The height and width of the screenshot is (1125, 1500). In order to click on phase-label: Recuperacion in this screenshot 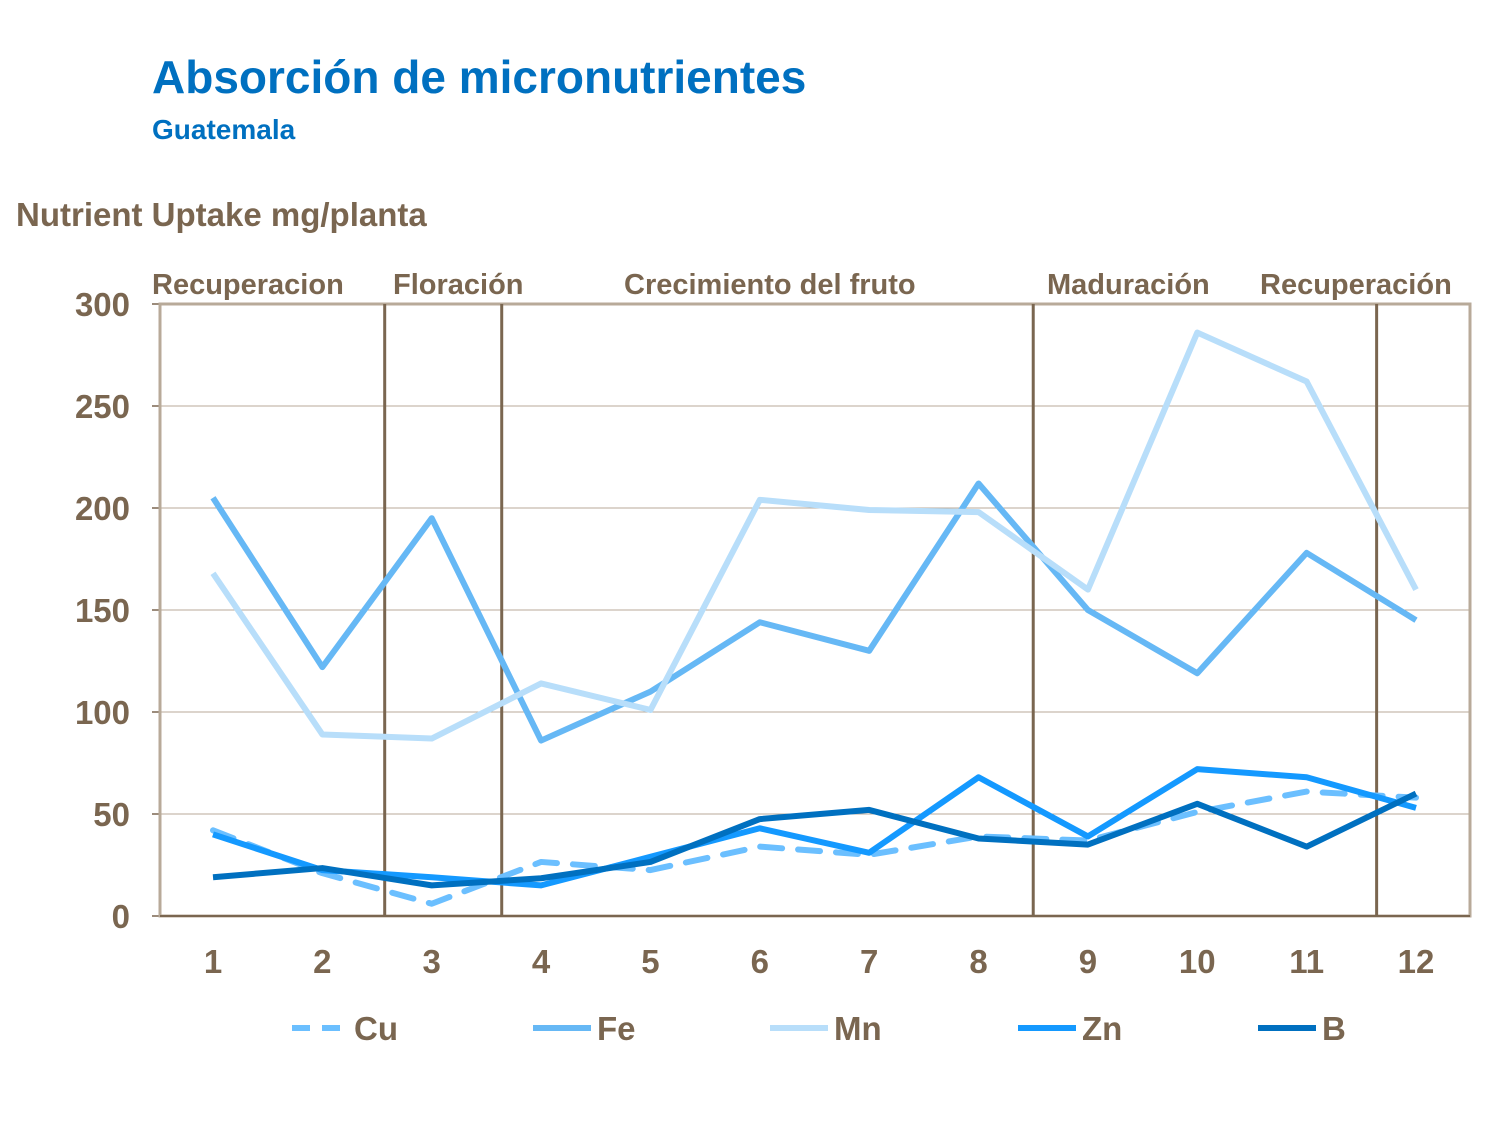, I will do `click(248, 285)`.